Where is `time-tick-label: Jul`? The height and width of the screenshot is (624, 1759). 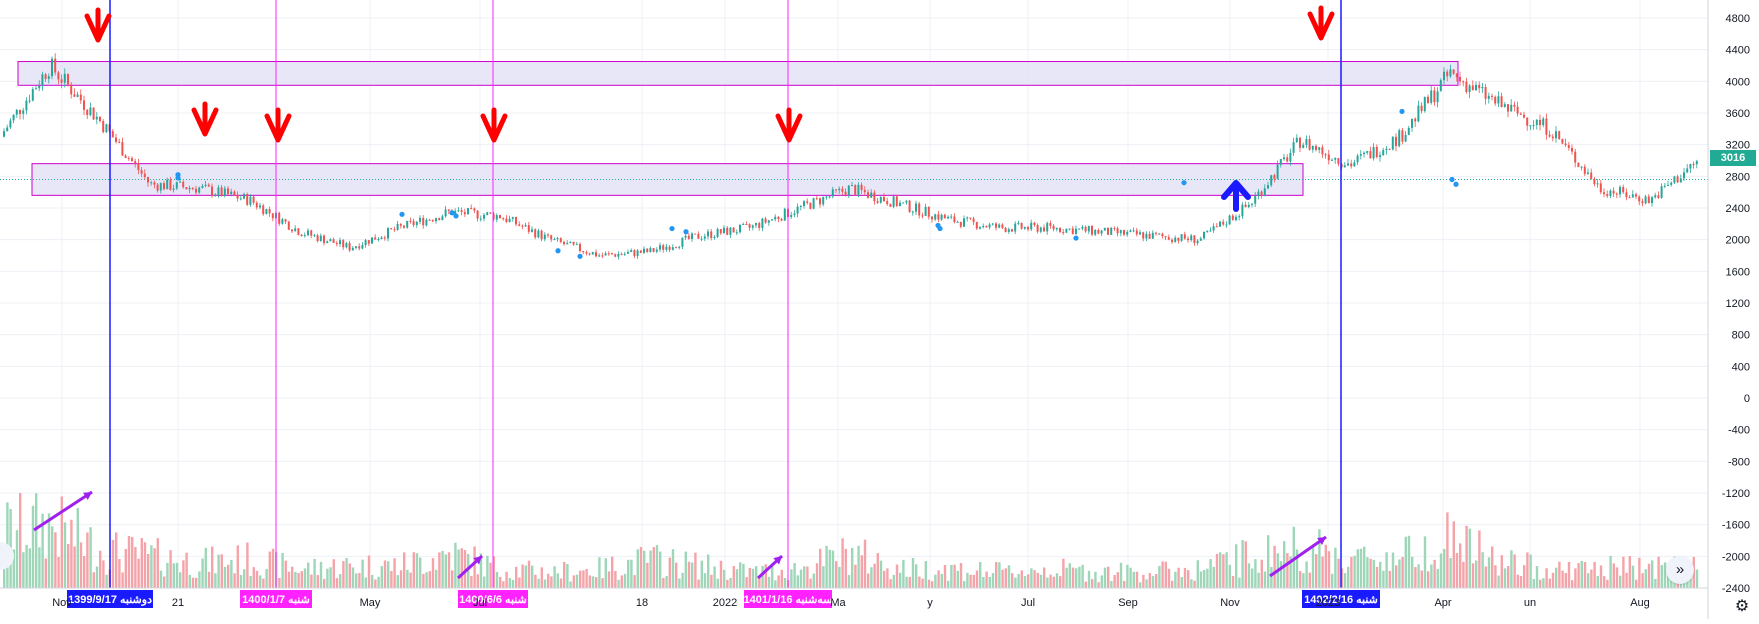 time-tick-label: Jul is located at coordinates (1028, 603).